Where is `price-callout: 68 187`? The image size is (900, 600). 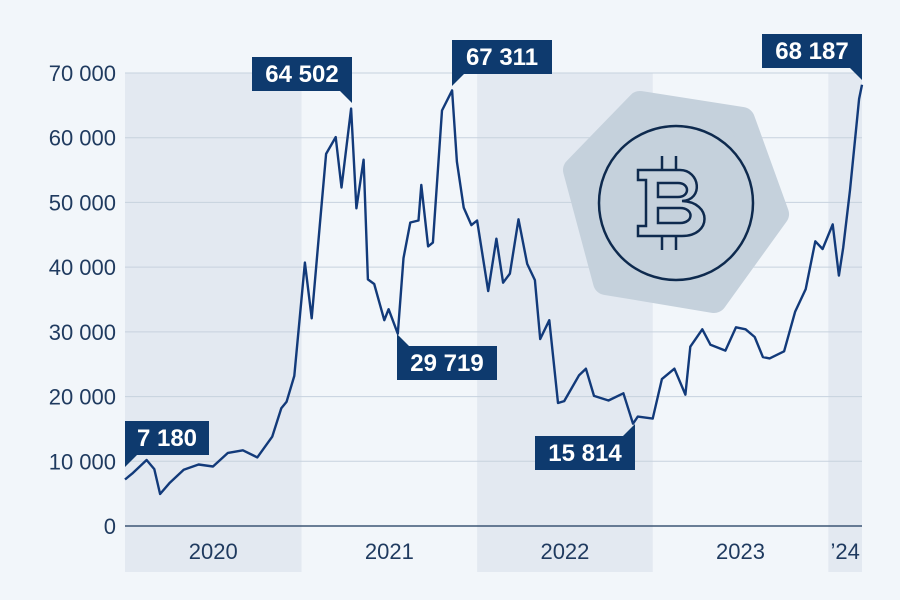
price-callout: 68 187 is located at coordinates (812, 57).